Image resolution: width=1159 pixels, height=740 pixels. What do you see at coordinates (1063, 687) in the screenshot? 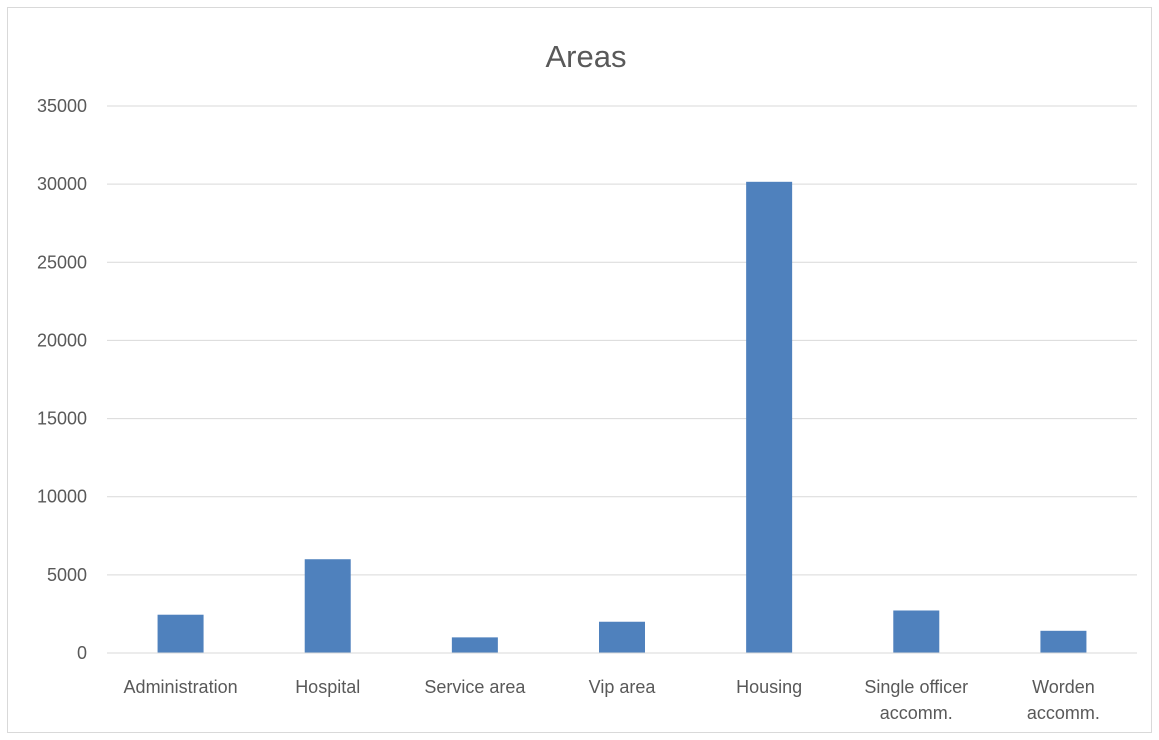
I see `x-category-label-line: Worden` at bounding box center [1063, 687].